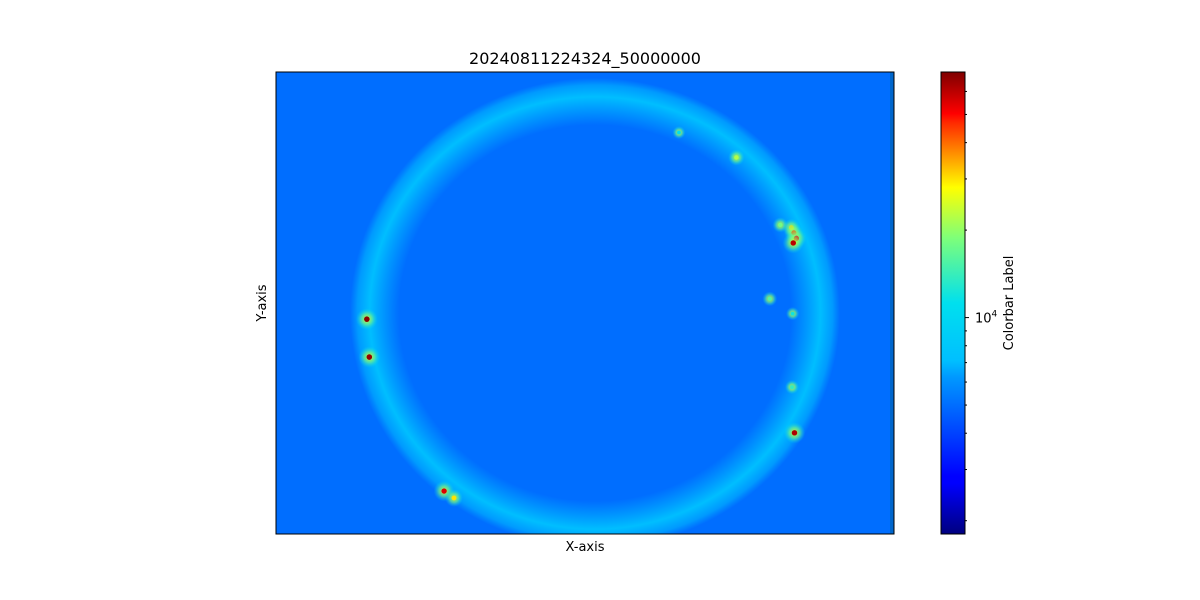 This screenshot has width=1200, height=600. I want to click on chart-title: 20240811224324_50000000, so click(585, 59).